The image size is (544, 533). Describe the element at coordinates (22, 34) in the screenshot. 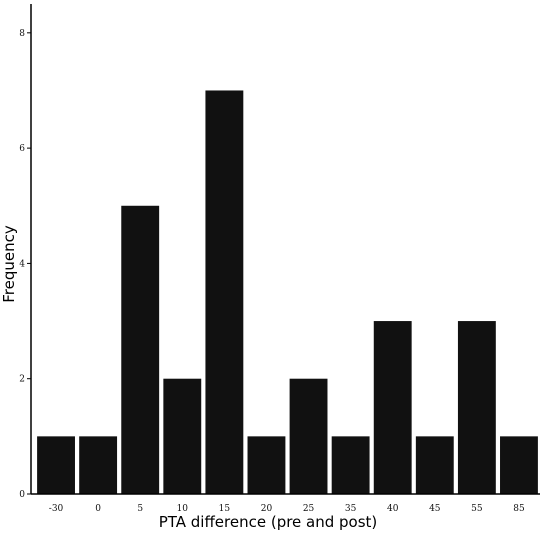

I see `y-tick-label: 8` at that location.